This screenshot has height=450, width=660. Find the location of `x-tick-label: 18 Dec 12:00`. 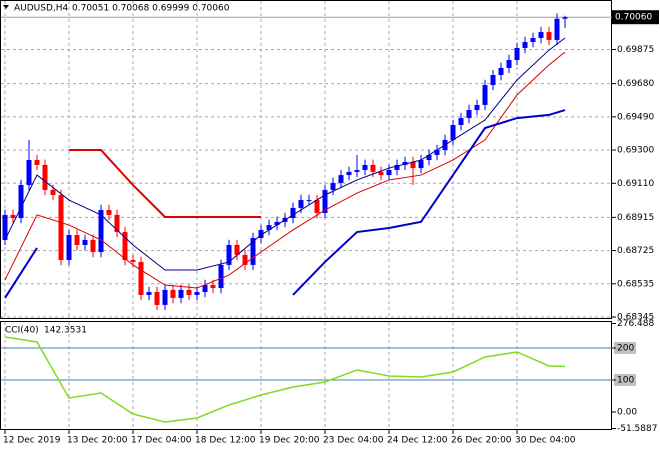

x-tick-label: 18 Dec 12:00 is located at coordinates (225, 441).